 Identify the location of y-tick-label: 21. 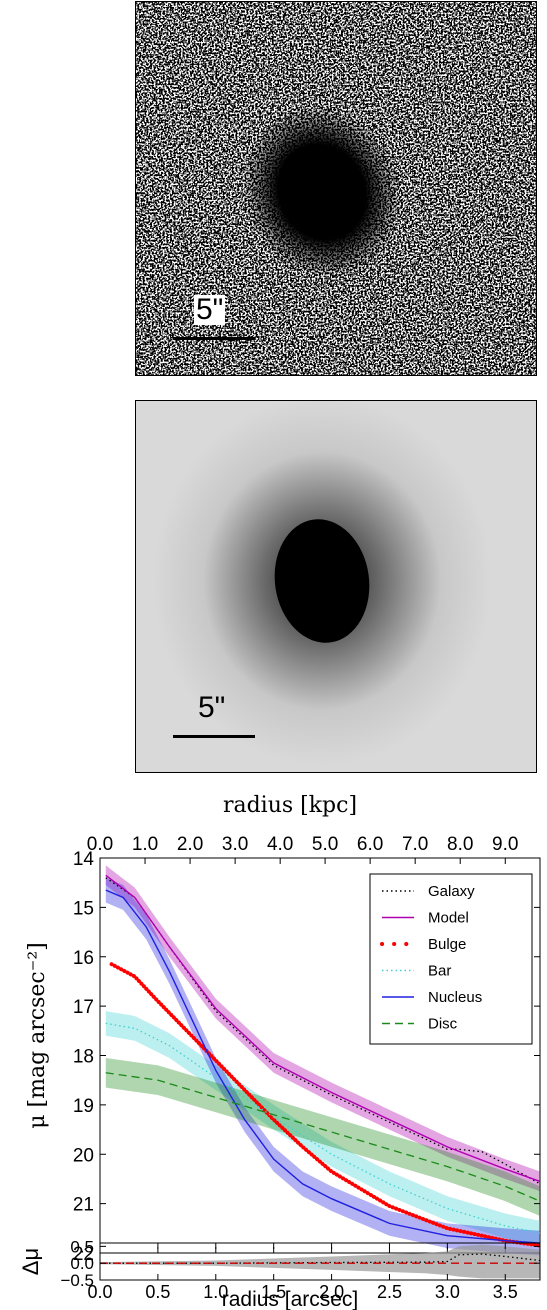
(83, 1205).